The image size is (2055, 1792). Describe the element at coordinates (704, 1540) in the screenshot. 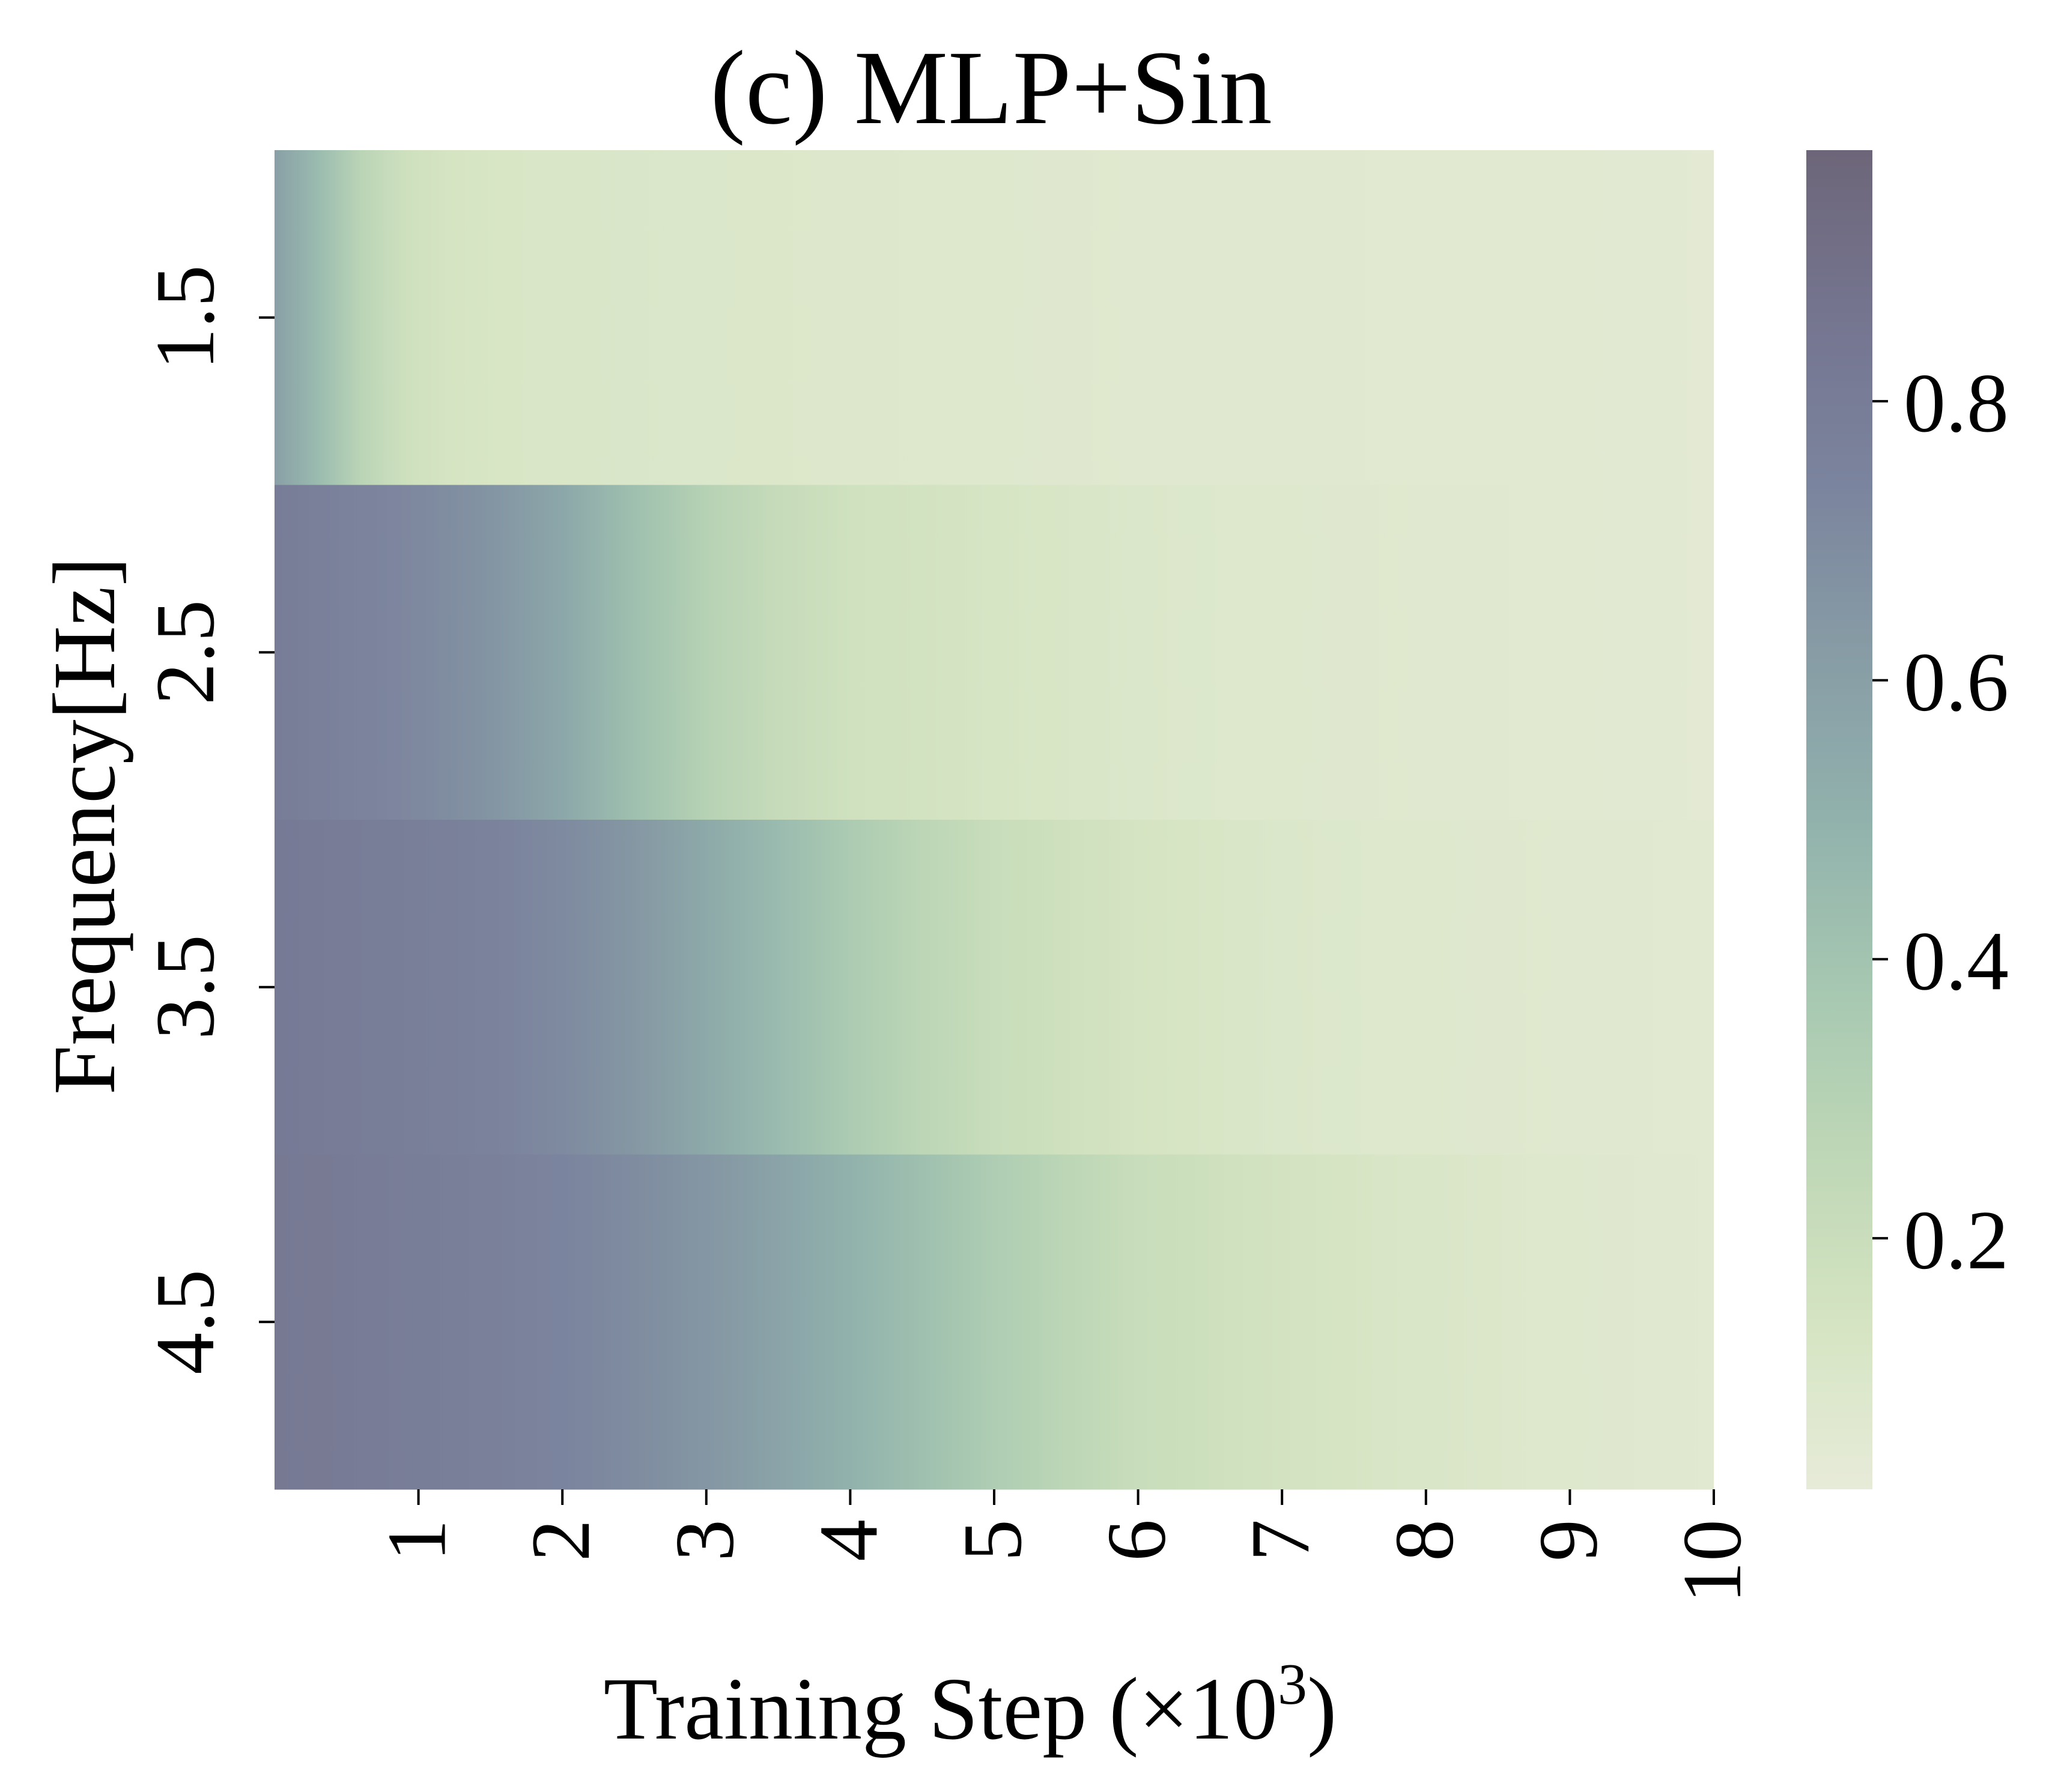

I see `x-tick-label: 3` at that location.